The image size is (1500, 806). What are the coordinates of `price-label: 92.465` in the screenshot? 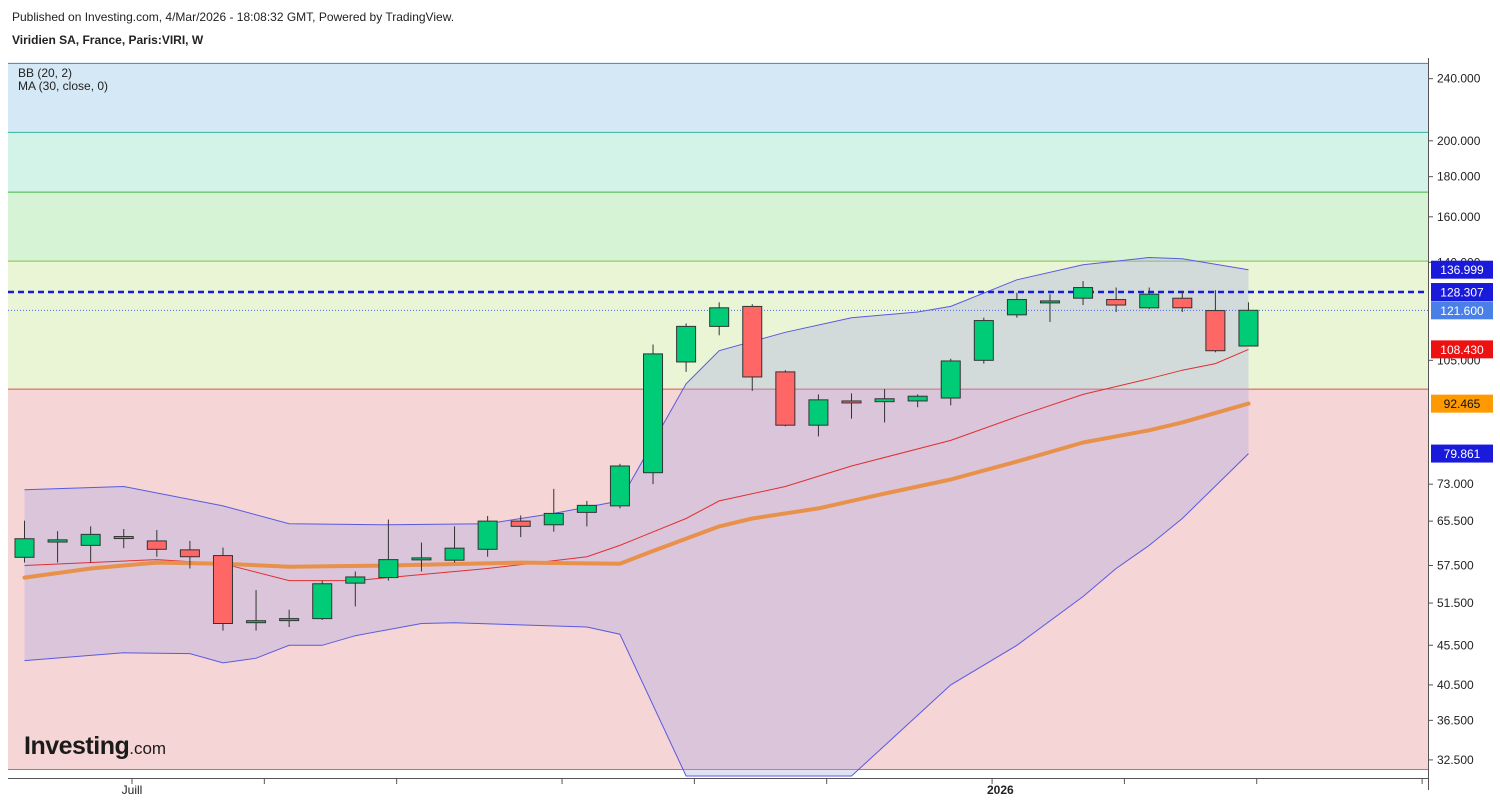 It's located at (1462, 403).